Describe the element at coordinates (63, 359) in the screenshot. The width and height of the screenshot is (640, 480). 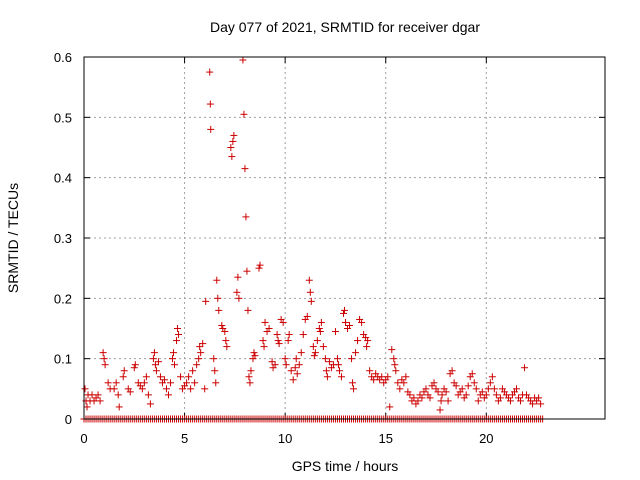
I see `y-tick-label: 0.1` at that location.